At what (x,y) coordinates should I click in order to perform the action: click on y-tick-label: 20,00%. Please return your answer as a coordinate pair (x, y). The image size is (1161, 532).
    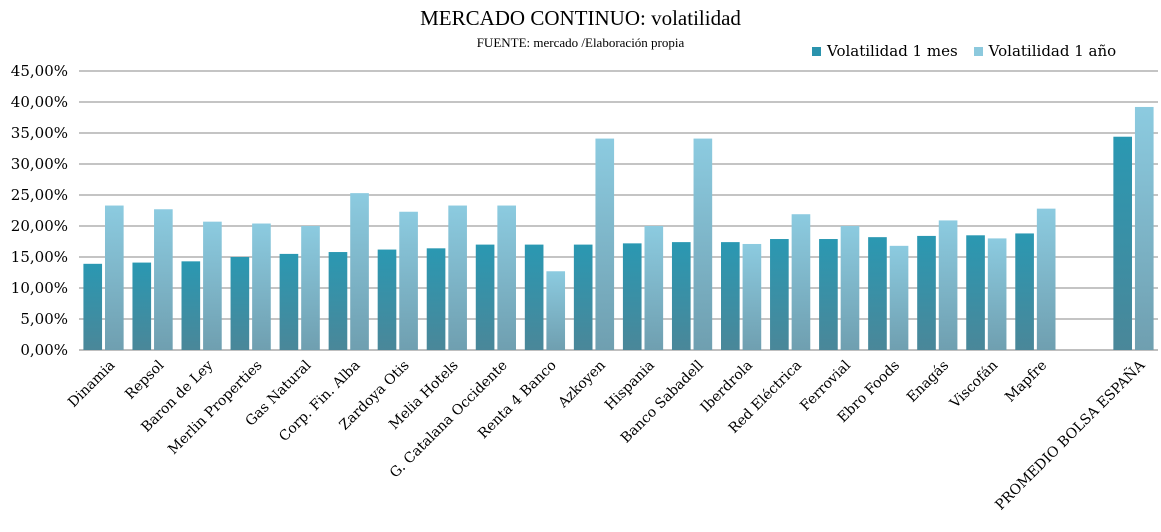
    Looking at the image, I should click on (39, 226).